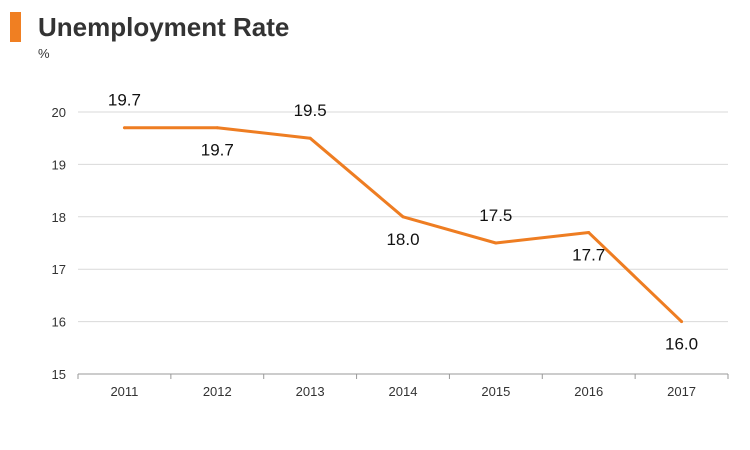  Describe the element at coordinates (588, 255) in the screenshot. I see `data-label: 17.7` at that location.